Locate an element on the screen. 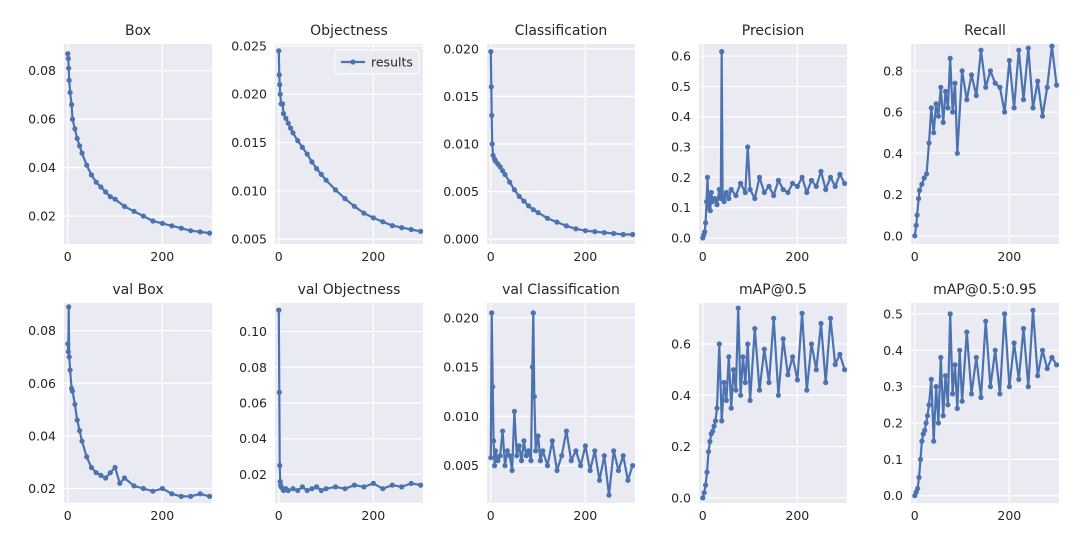 The image size is (1080, 541). chart-title: val Box is located at coordinates (137, 290).